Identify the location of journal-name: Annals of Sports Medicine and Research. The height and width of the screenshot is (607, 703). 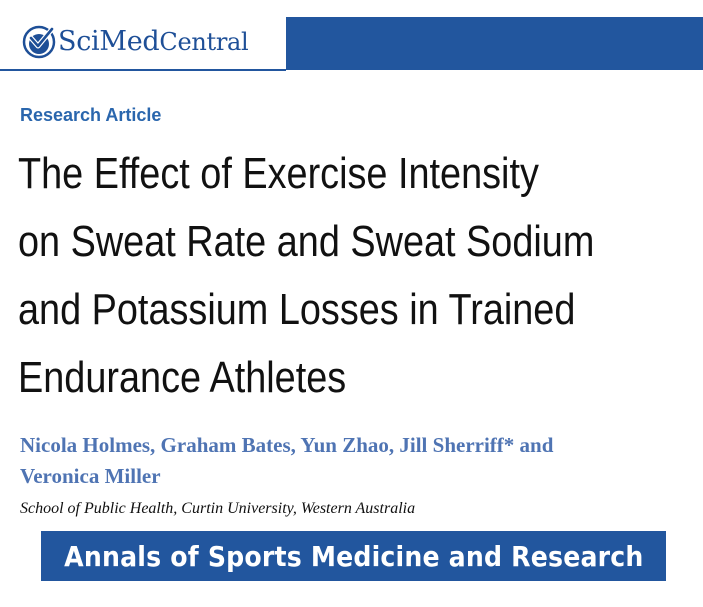
(353, 556).